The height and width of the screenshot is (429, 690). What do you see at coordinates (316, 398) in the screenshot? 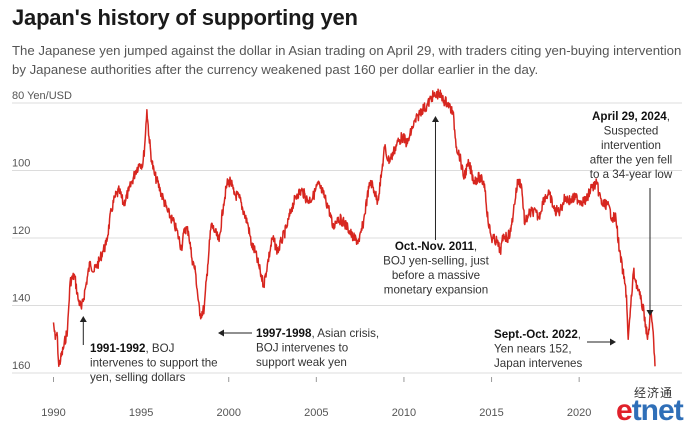
I see `x-axis-tick-labels: 1990 1995 2000 2005 2010 2015 2020` at bounding box center [316, 398].